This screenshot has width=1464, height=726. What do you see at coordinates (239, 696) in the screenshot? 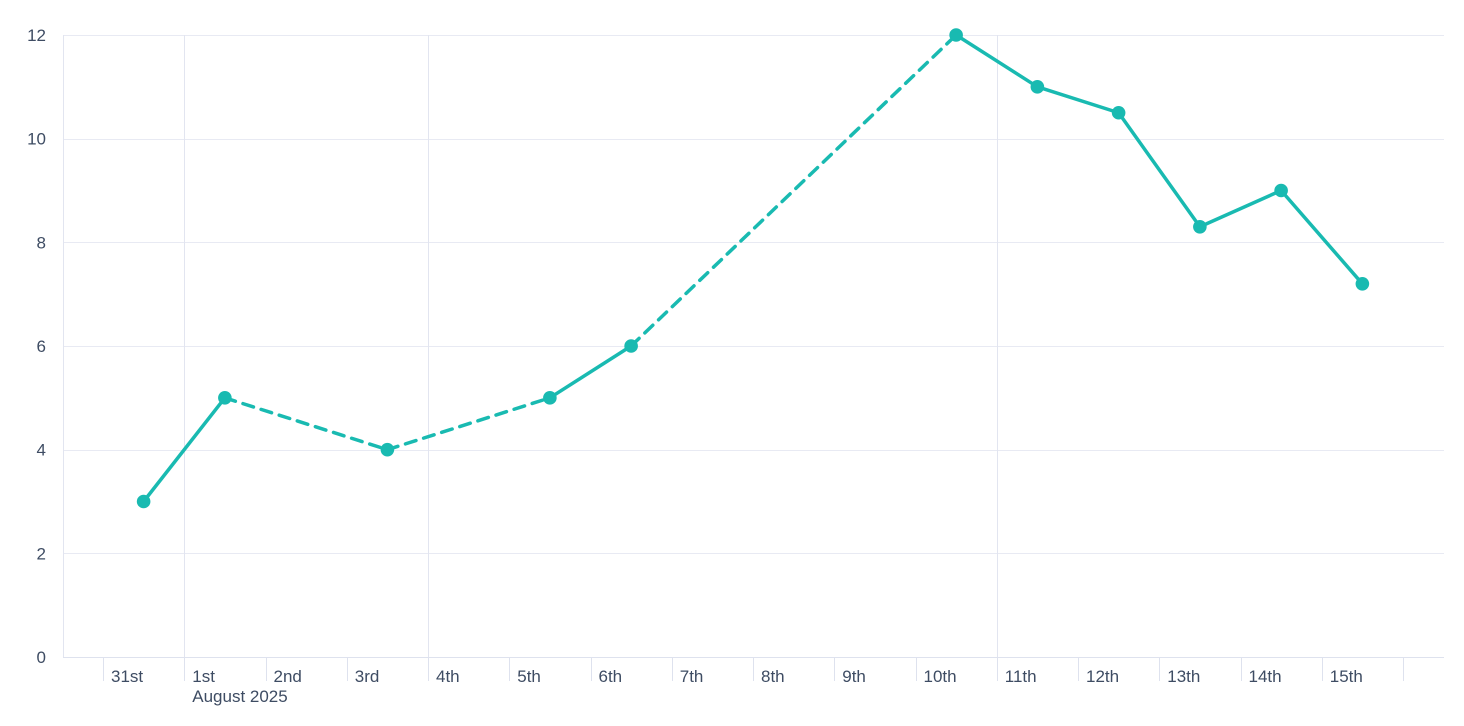
I see `x-axis-month-label: August 2025` at bounding box center [239, 696].